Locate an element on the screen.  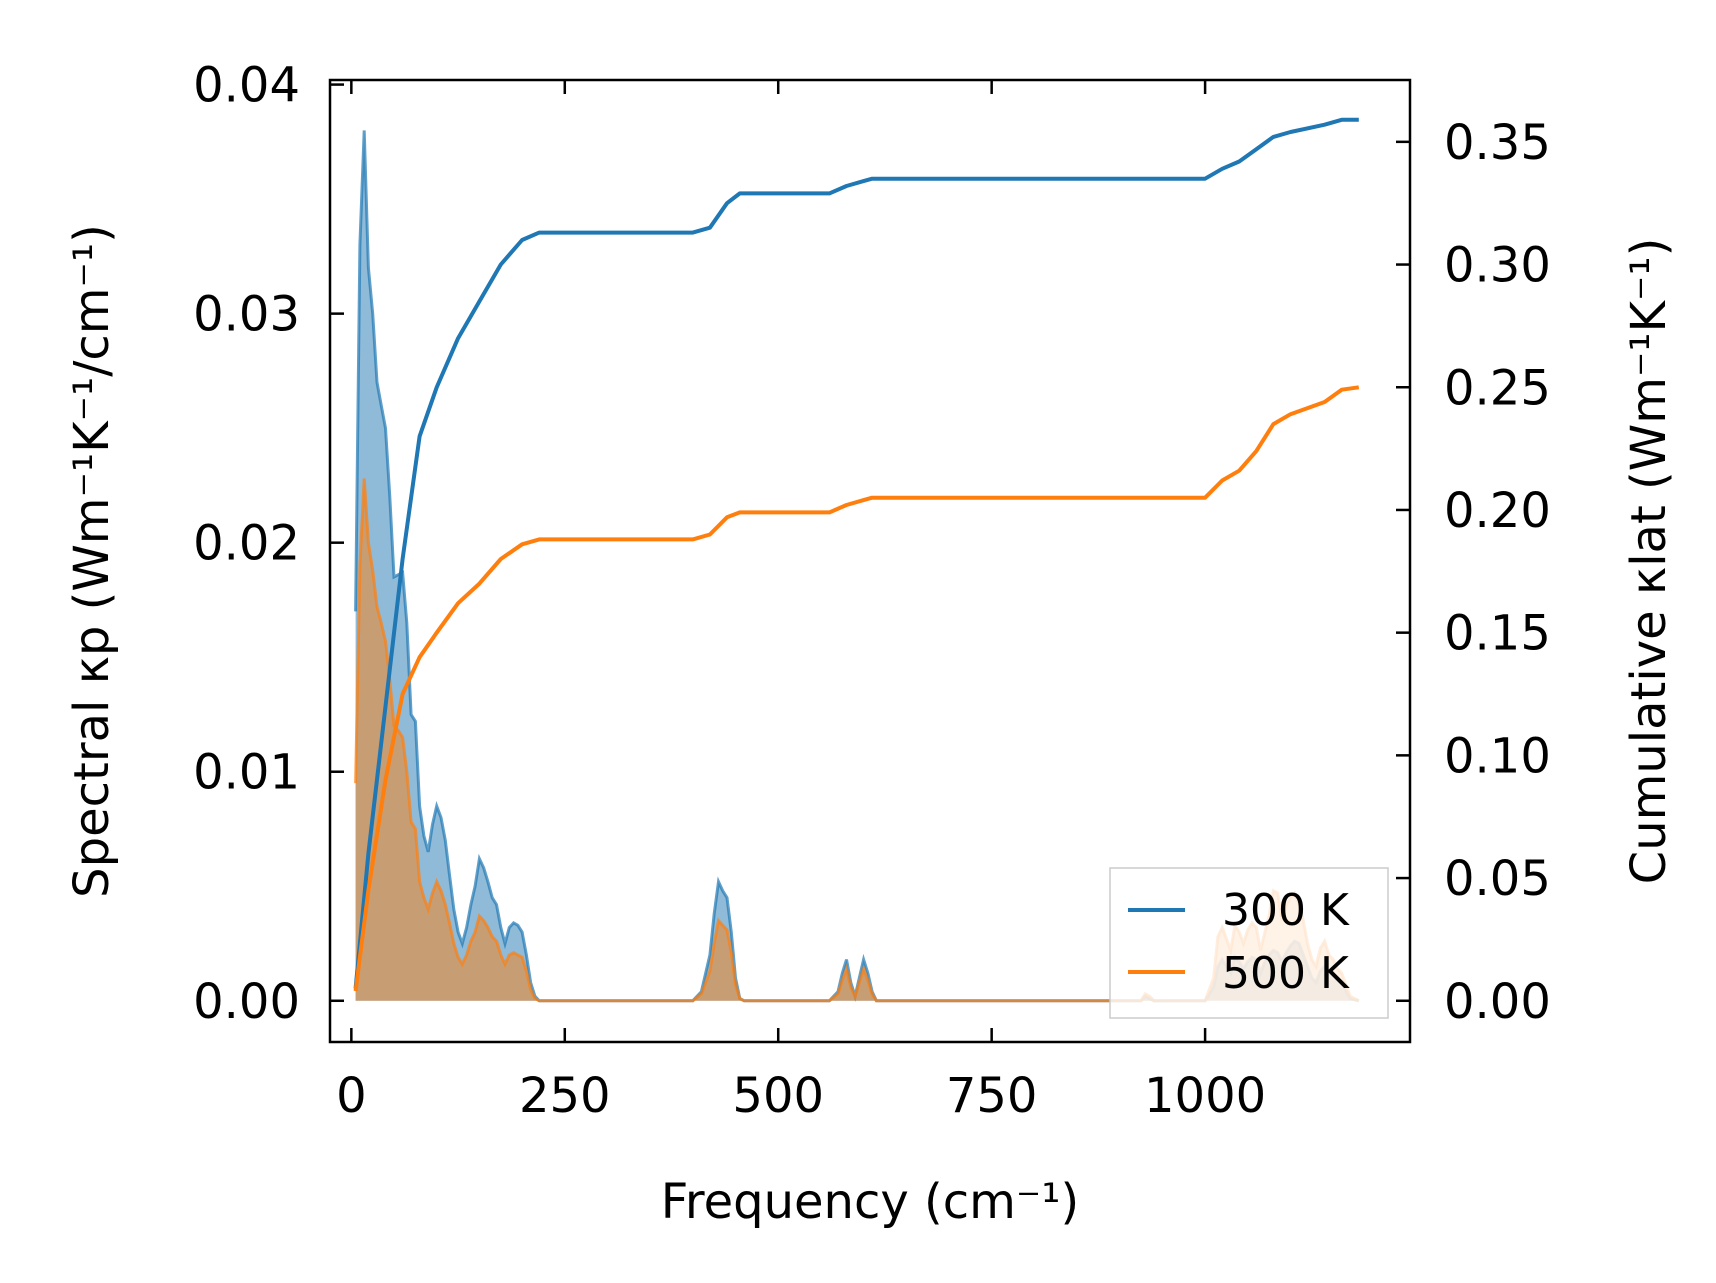
legend-label-300k: 300 K is located at coordinates (1286, 910).